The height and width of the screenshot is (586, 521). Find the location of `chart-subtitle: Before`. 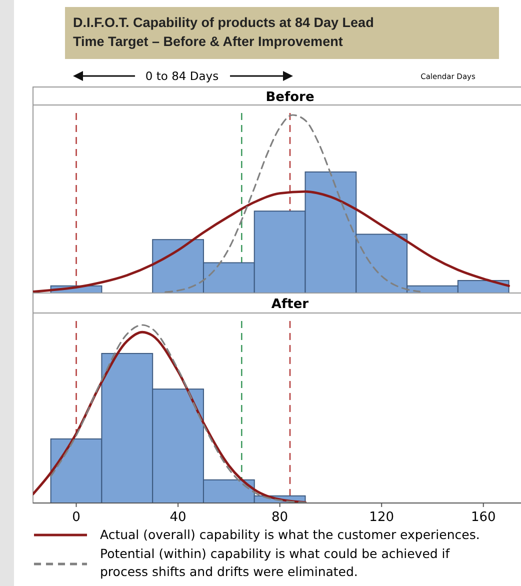

chart-subtitle: Before is located at coordinates (290, 97).